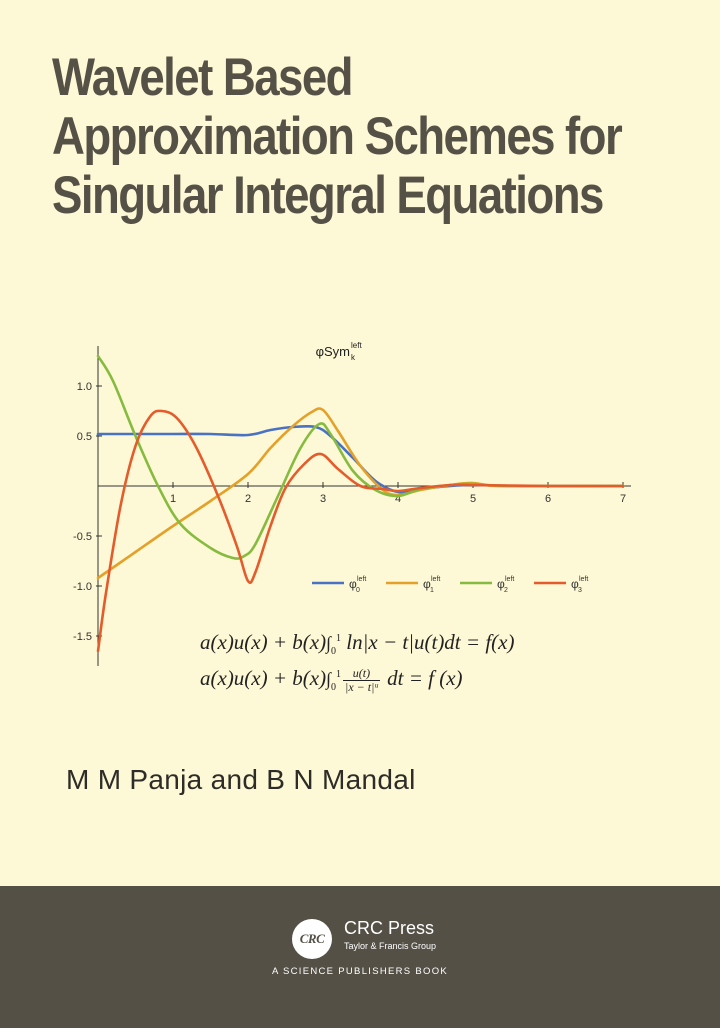 This screenshot has height=1028, width=720. Describe the element at coordinates (389, 928) in the screenshot. I see `publisher-name: CRC Press` at that location.